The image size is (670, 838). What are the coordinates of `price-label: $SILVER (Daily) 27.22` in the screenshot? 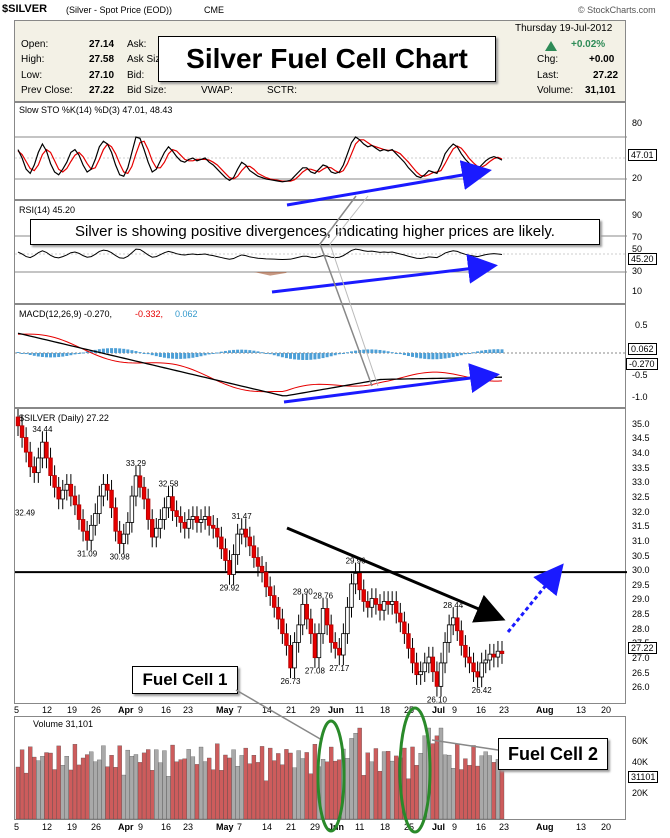 It's located at (64, 418).